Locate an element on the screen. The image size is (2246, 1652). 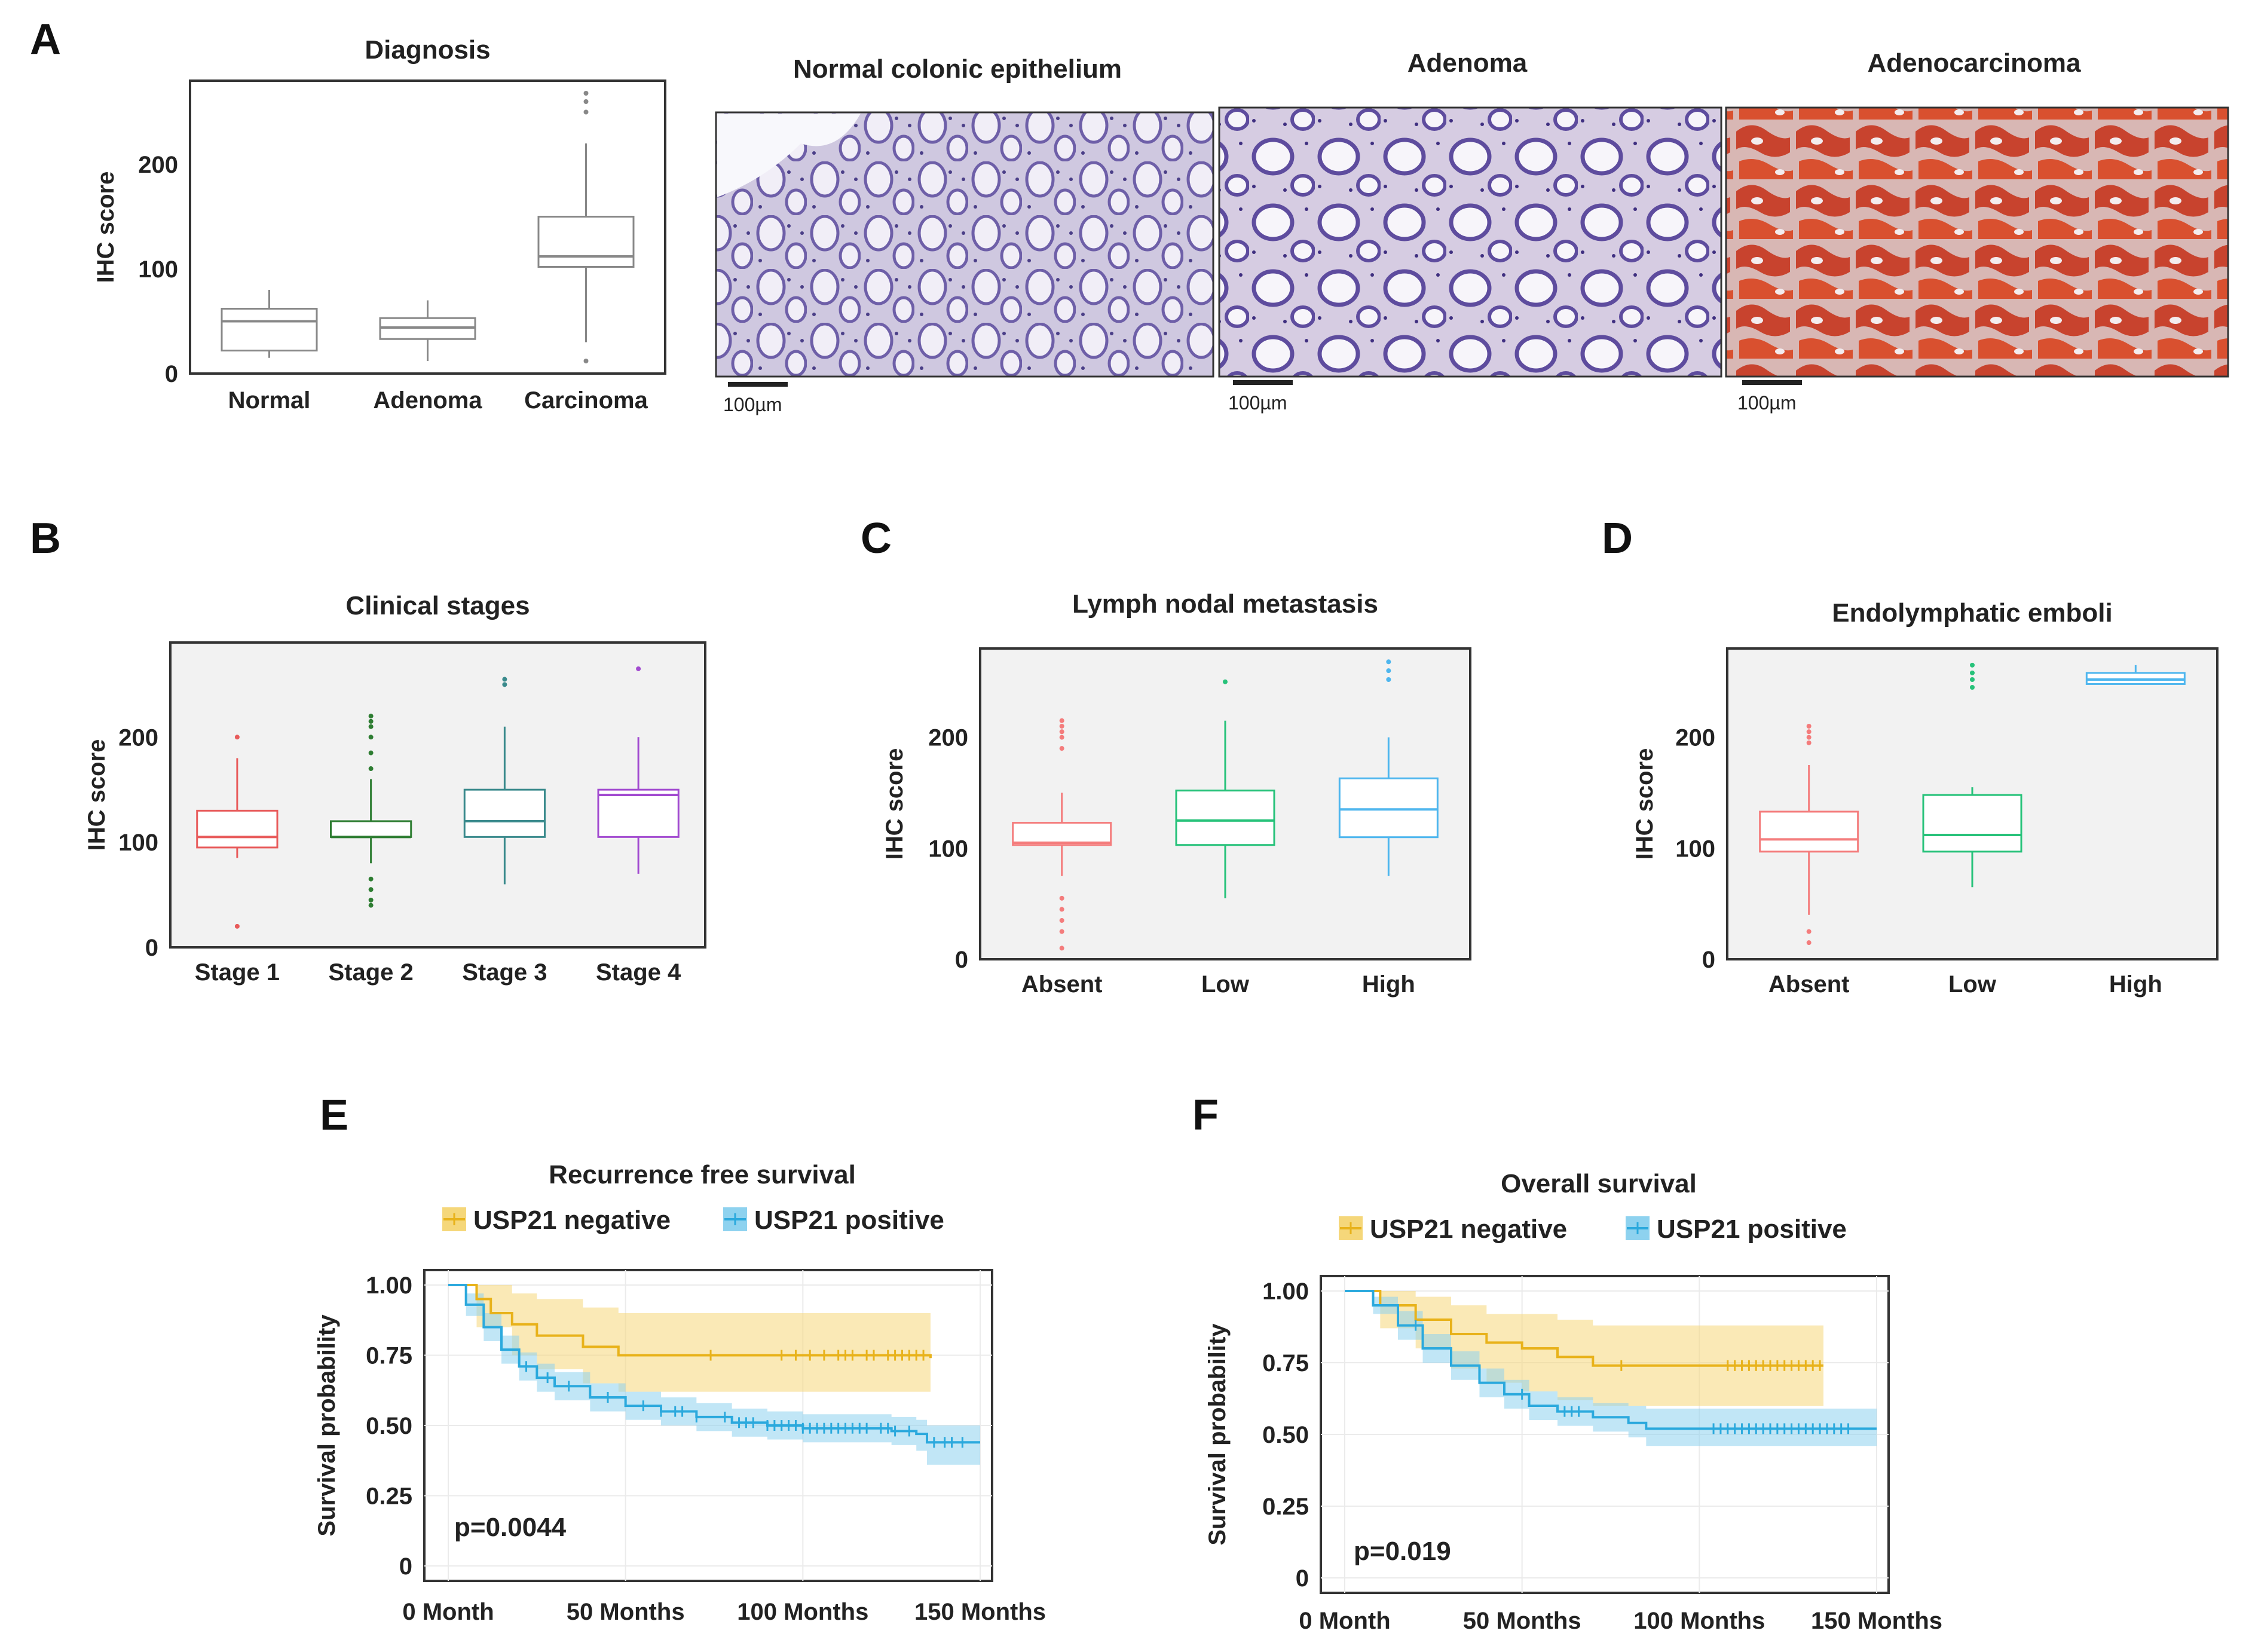
x-tick-label: Stage 2 is located at coordinates (370, 972).